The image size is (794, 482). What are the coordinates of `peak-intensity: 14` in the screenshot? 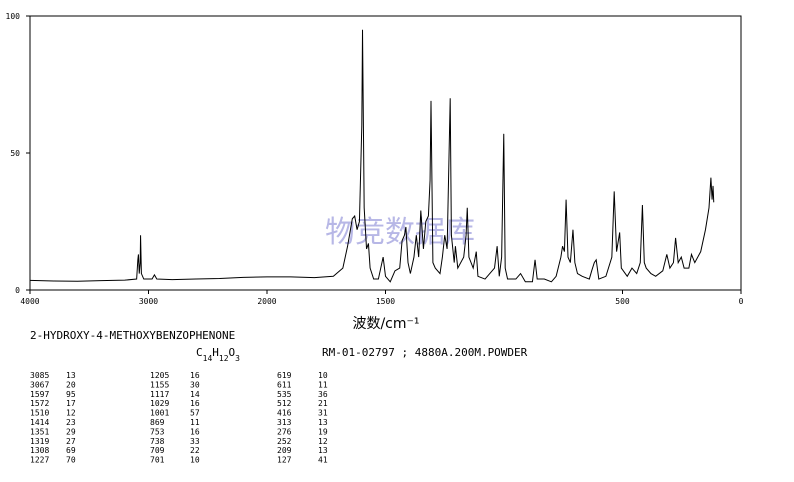 It's located at (195, 394).